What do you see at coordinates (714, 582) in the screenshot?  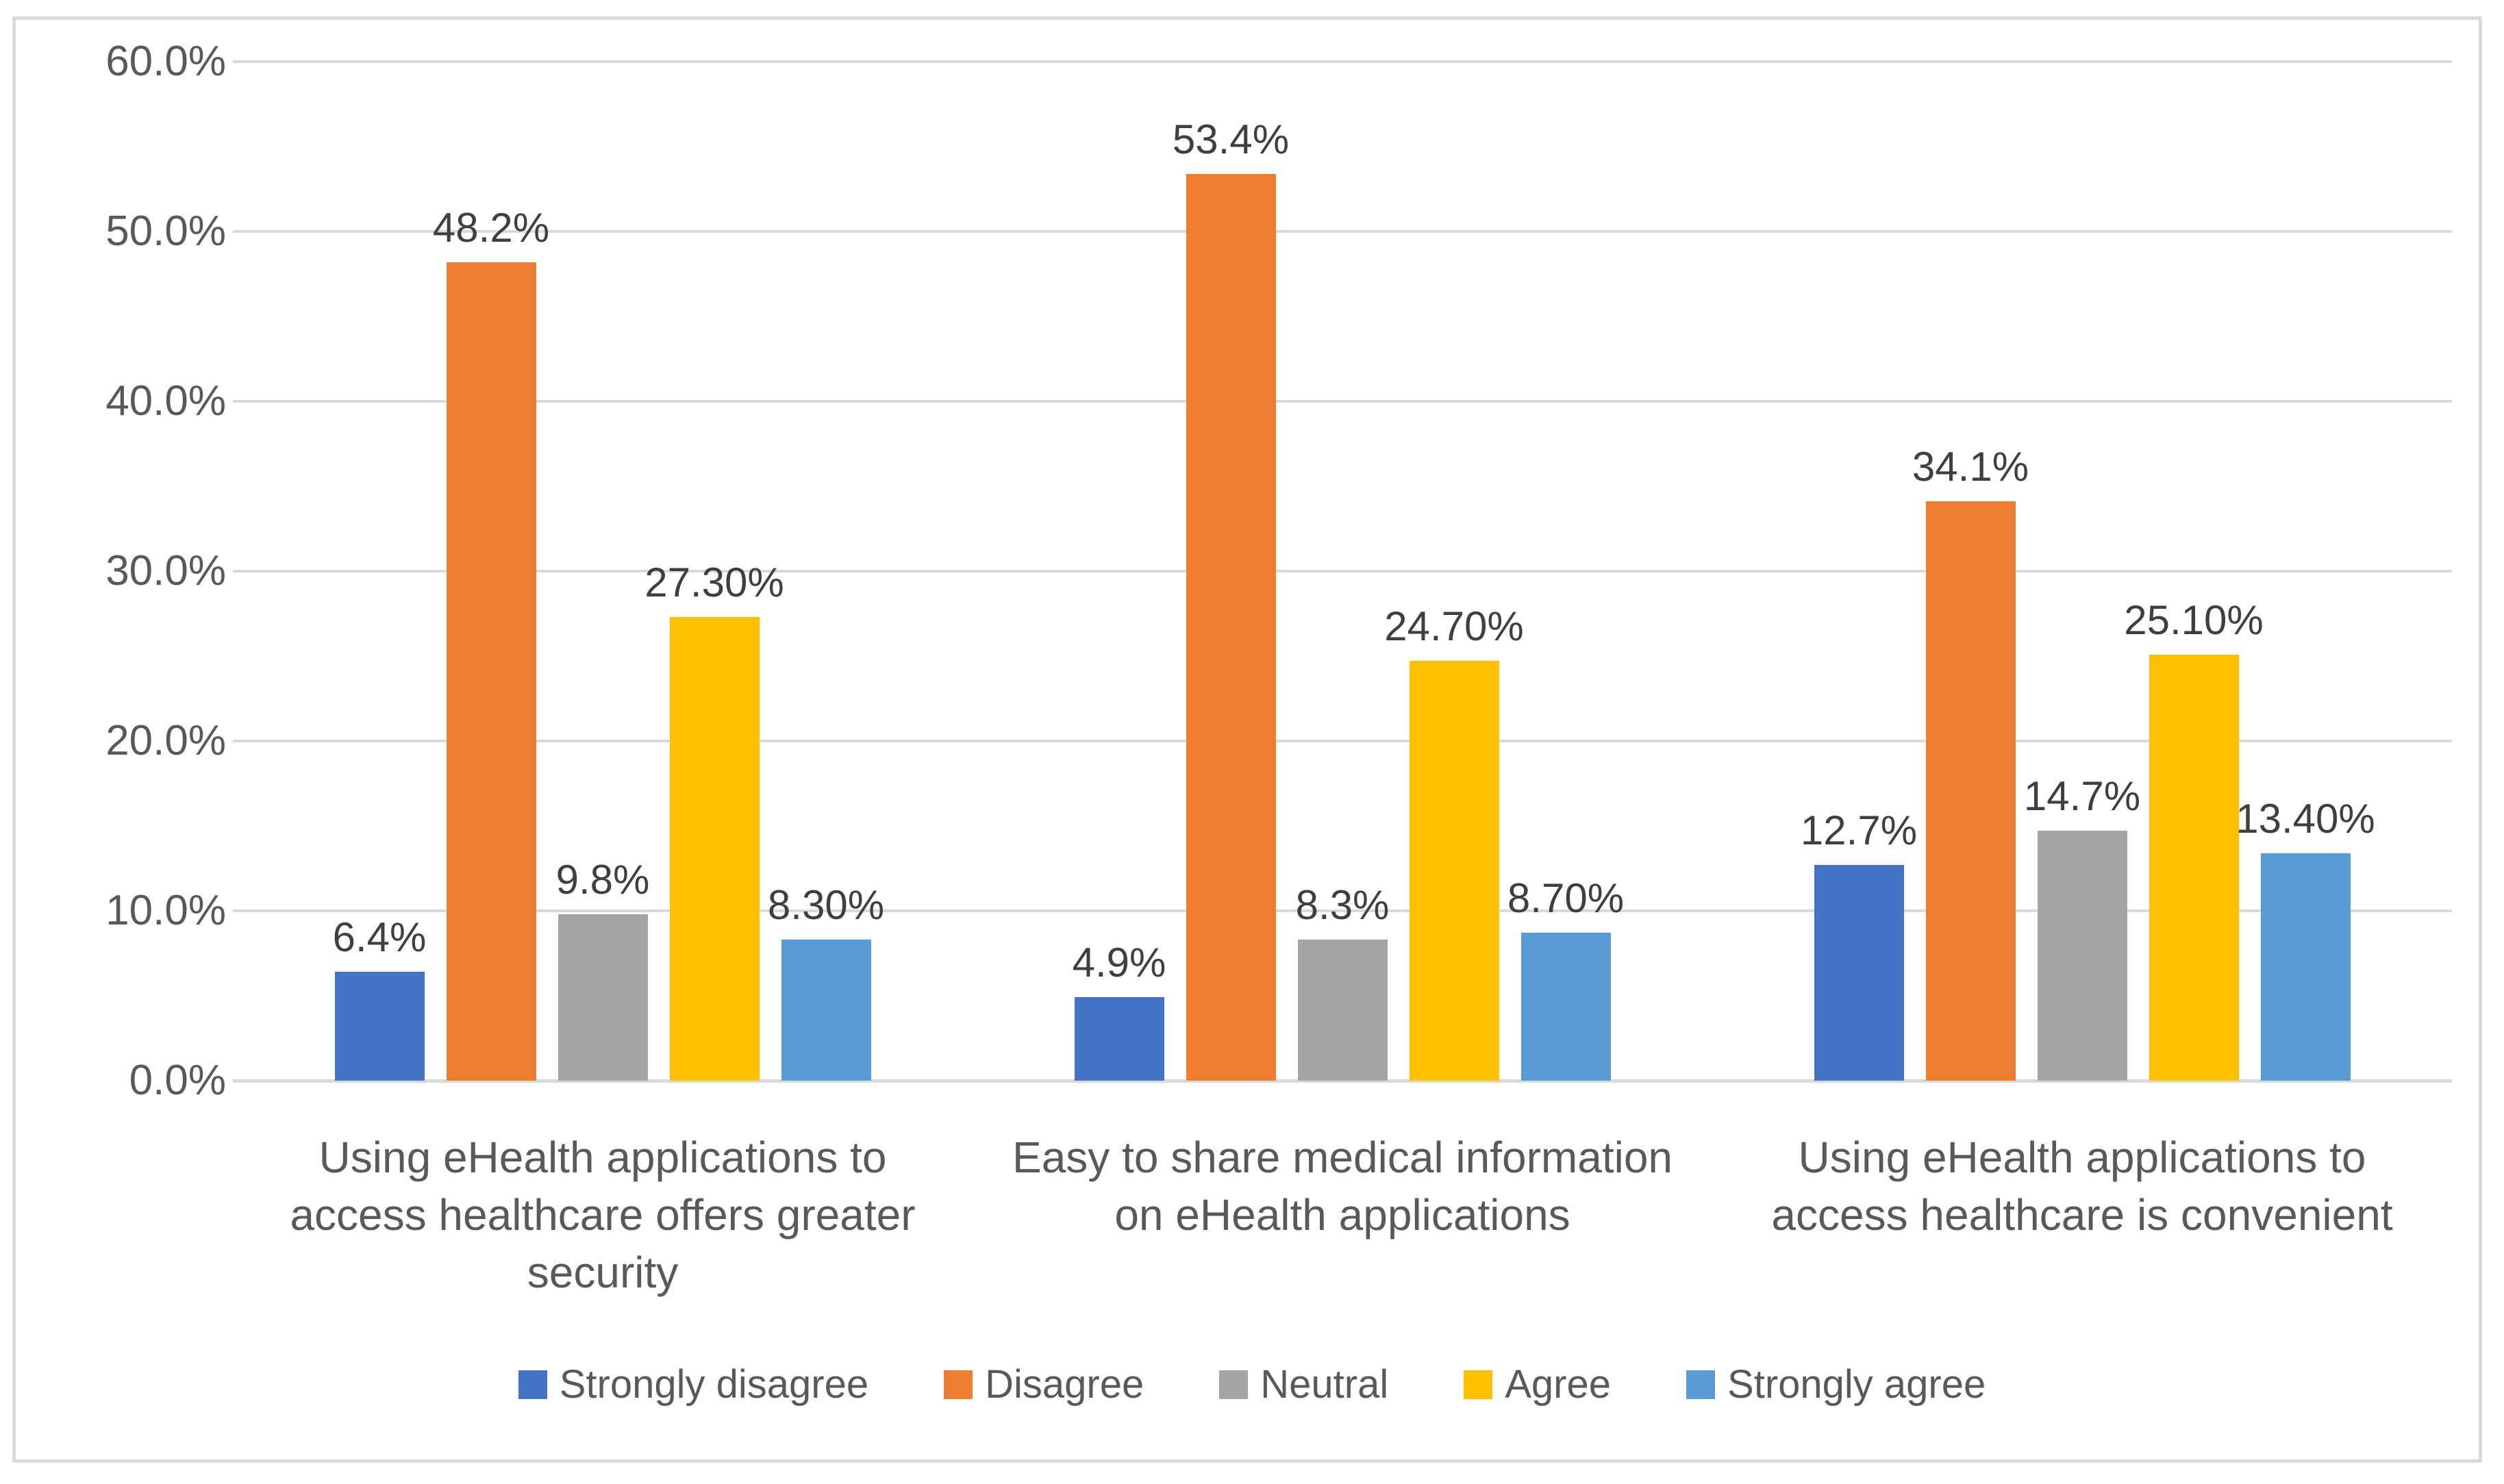 I see `data-label: 27.30%` at bounding box center [714, 582].